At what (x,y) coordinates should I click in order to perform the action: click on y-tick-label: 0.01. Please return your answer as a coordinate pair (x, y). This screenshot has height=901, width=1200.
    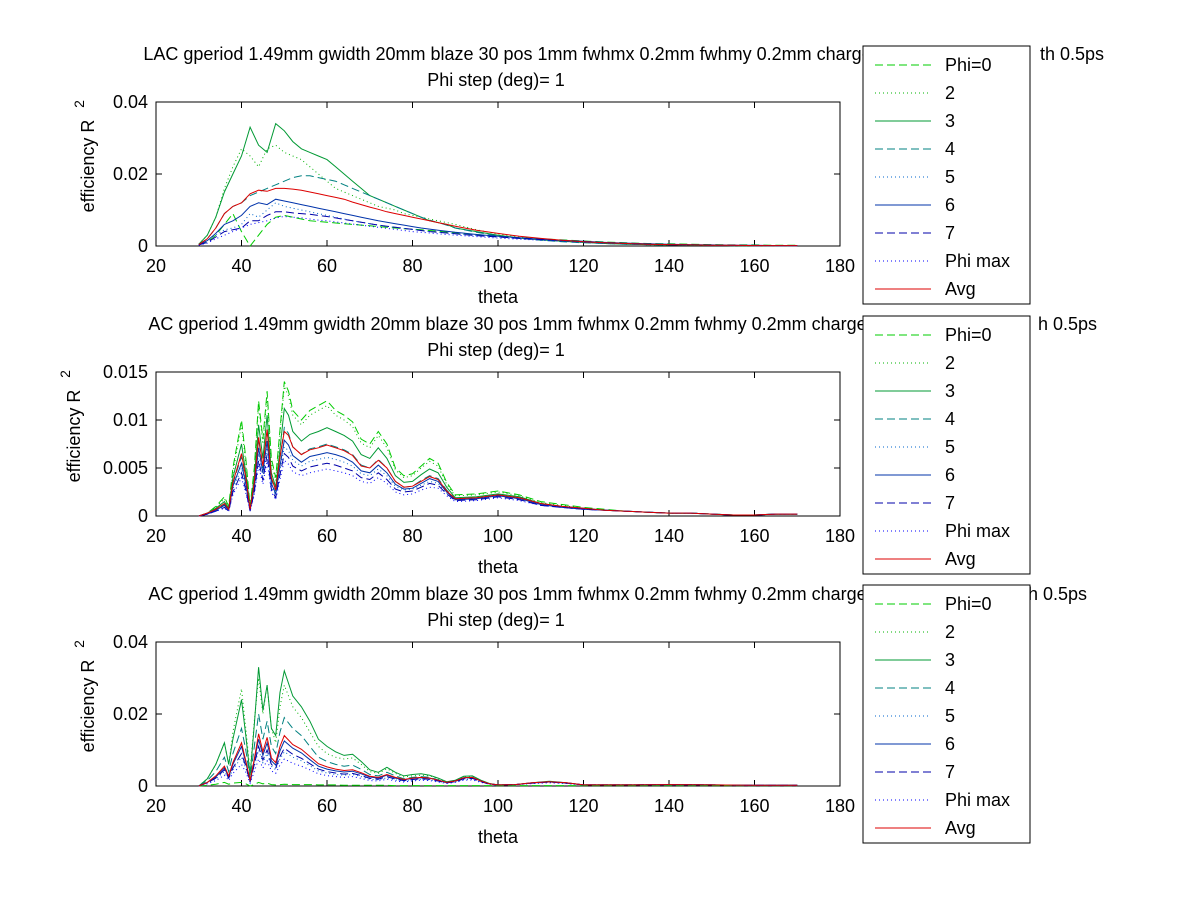
    Looking at the image, I should click on (130, 420).